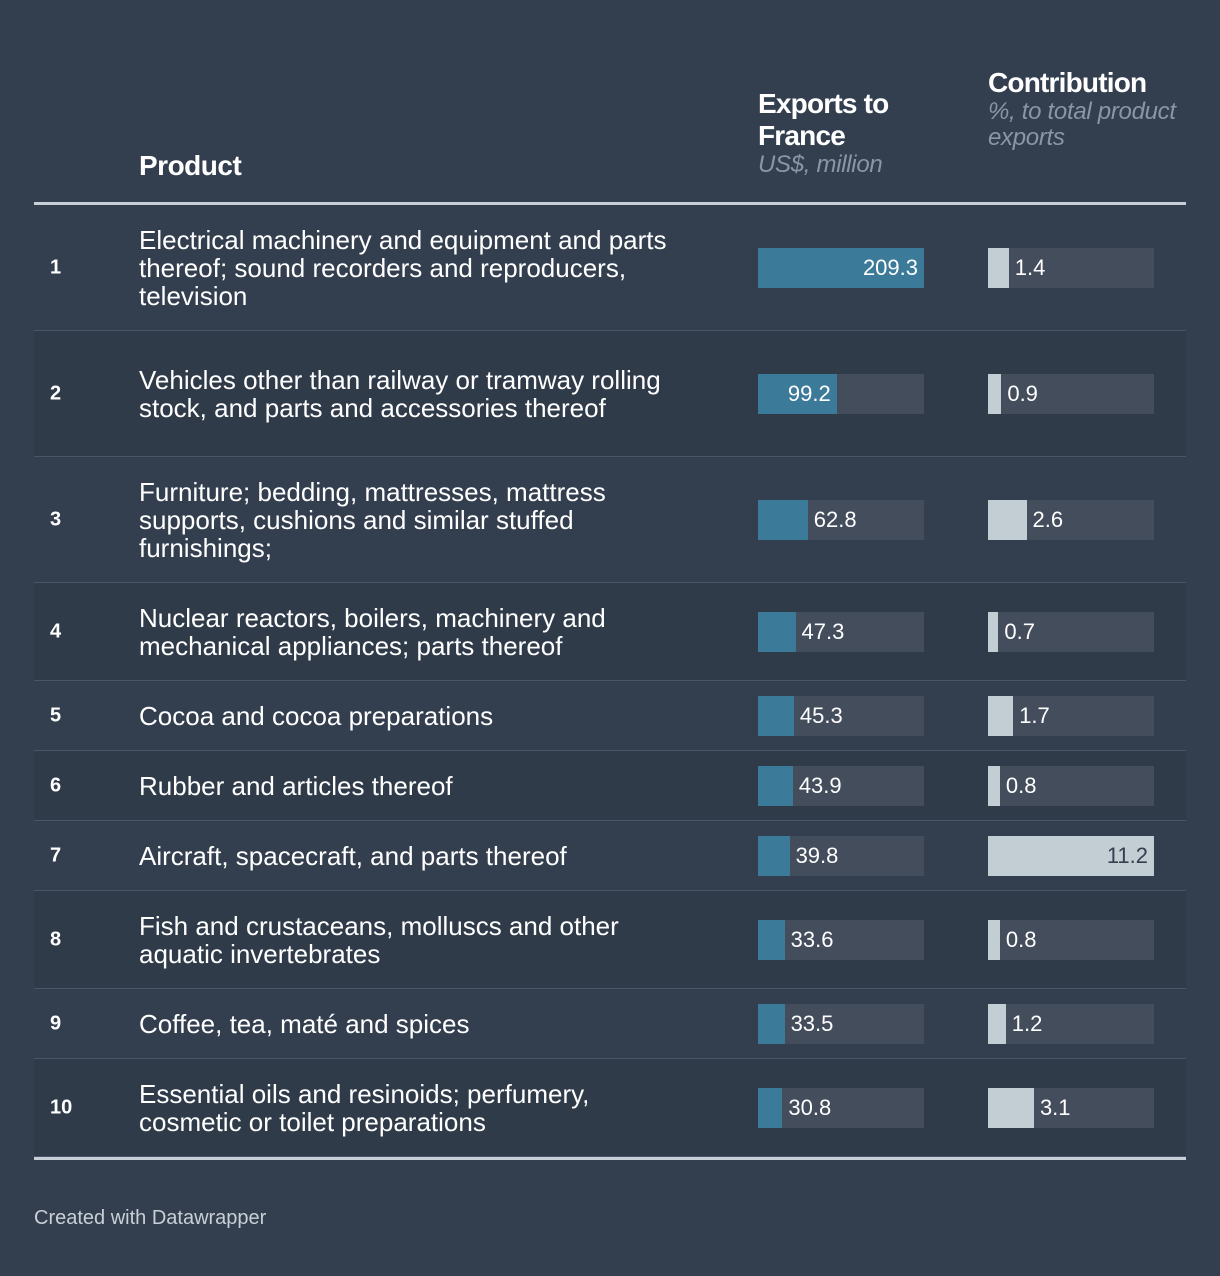  I want to click on contribution-bar-track: 0.9, so click(1071, 393).